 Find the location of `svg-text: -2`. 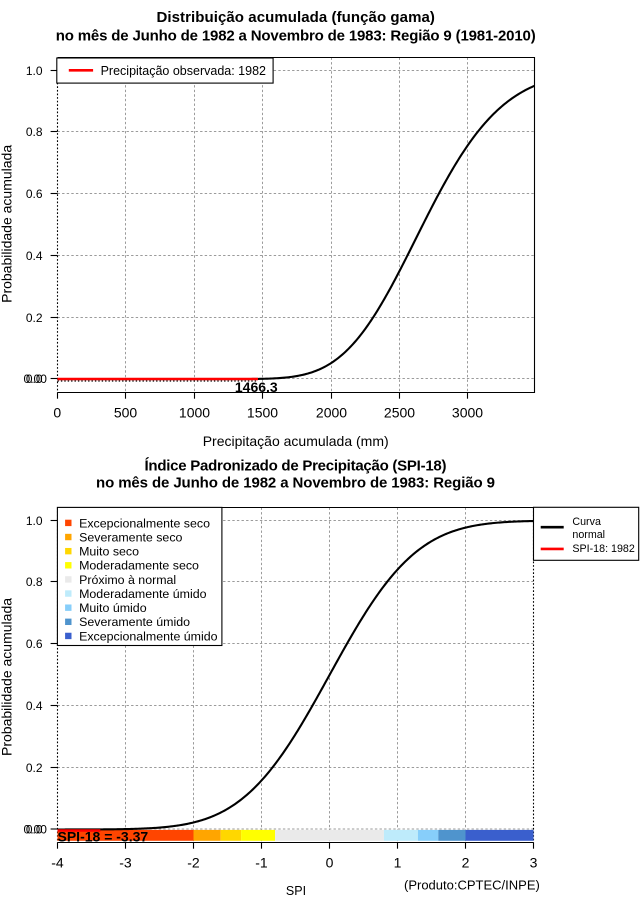

svg-text: -2 is located at coordinates (193, 863).